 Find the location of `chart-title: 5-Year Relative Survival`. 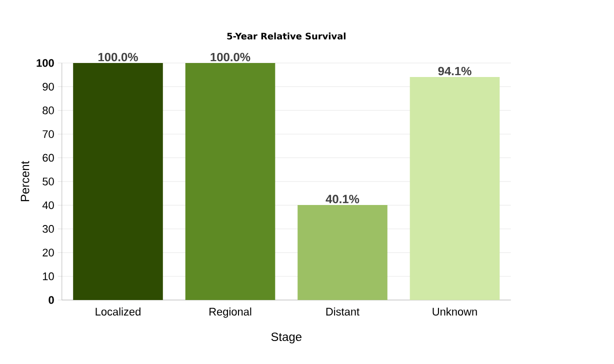

chart-title: 5-Year Relative Survival is located at coordinates (286, 36).